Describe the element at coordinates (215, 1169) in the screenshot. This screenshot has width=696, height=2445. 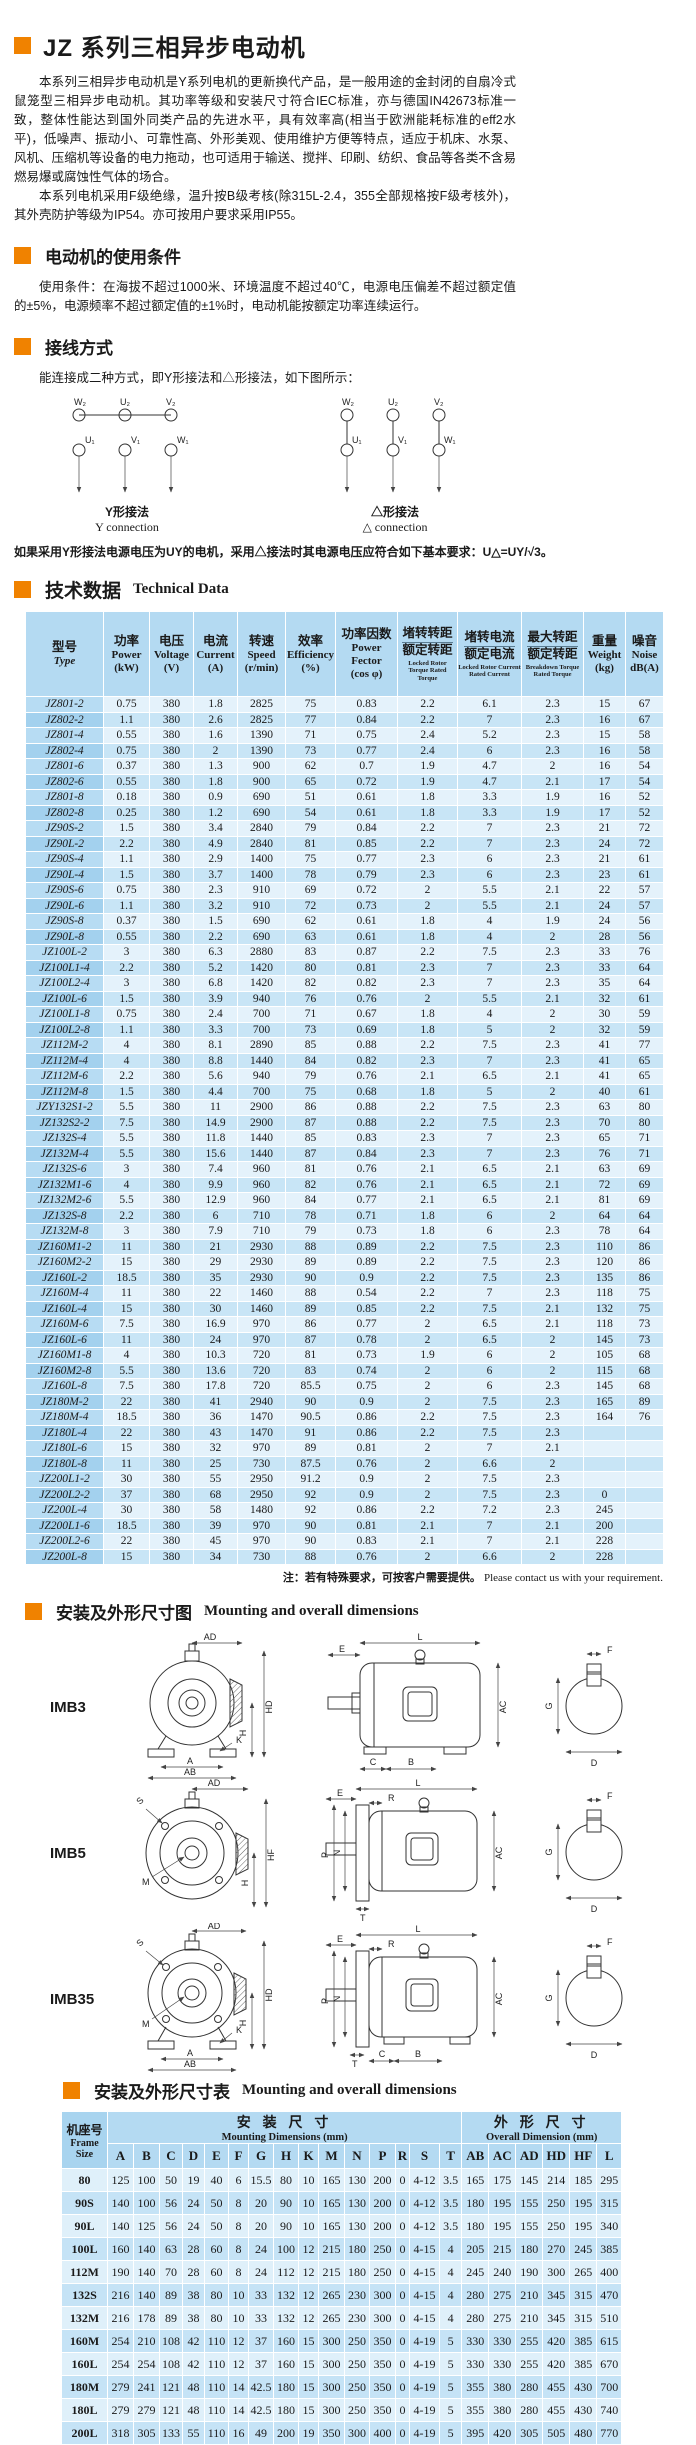
I see `table-cell: 7.4` at that location.